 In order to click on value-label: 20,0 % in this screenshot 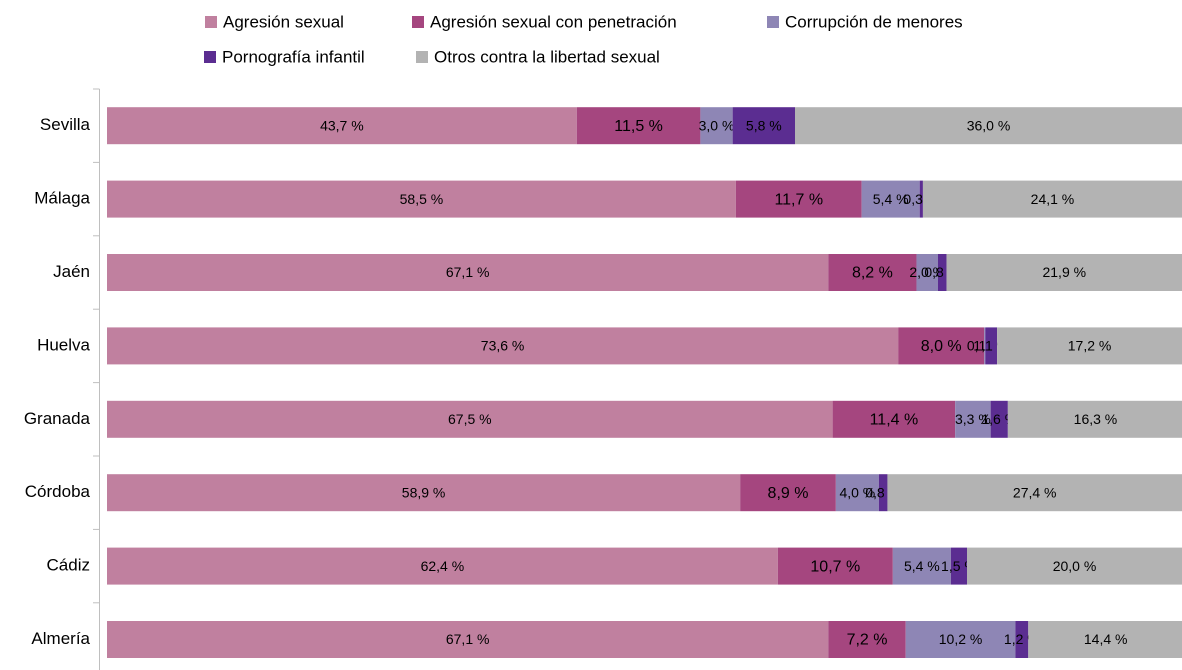, I will do `click(1075, 566)`.